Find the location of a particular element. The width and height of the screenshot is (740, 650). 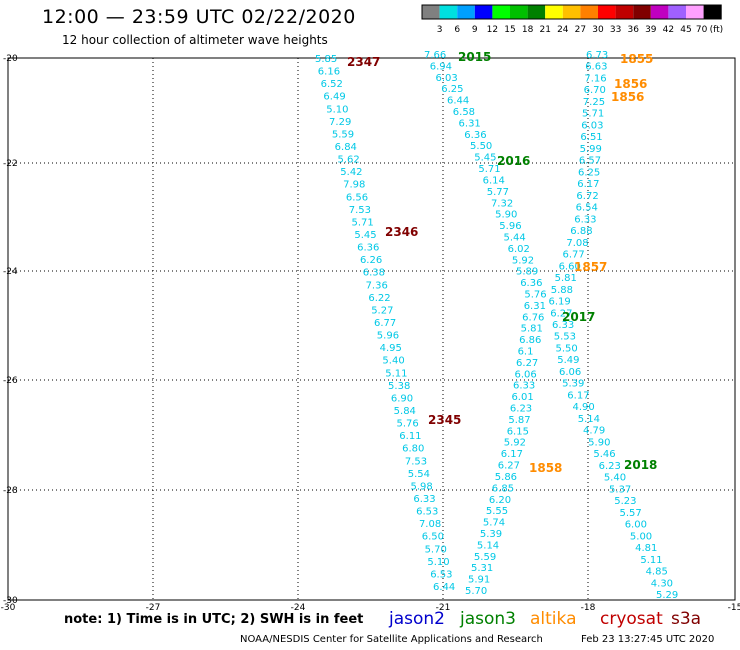

pass-time-label: 2347 is located at coordinates (363, 62).